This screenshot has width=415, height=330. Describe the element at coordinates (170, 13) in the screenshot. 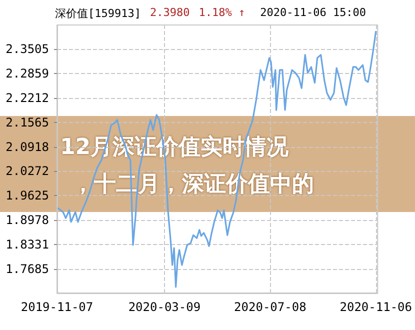

I see `text: 2.3980` at that location.